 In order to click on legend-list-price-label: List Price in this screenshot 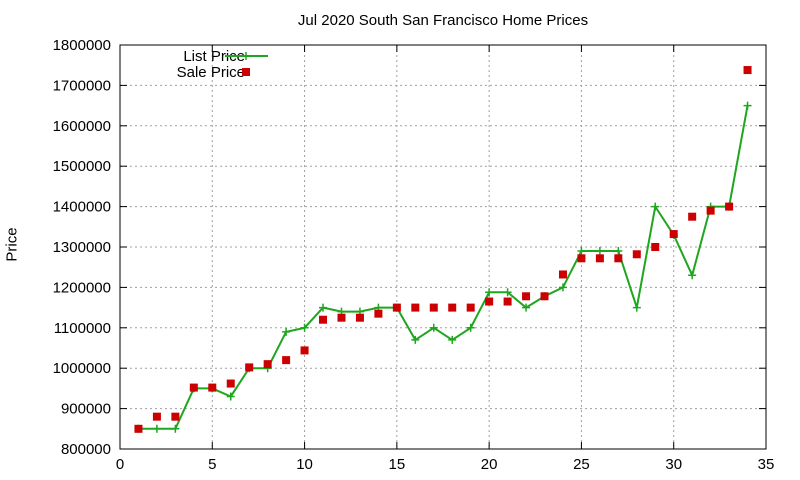, I will do `click(214, 56)`.